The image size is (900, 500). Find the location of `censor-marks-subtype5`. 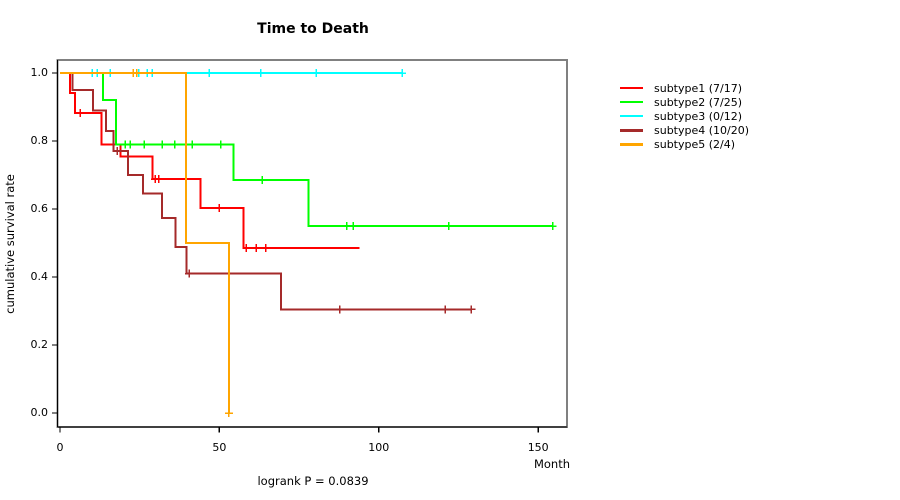

censor-marks-subtype5 is located at coordinates (181, 243).